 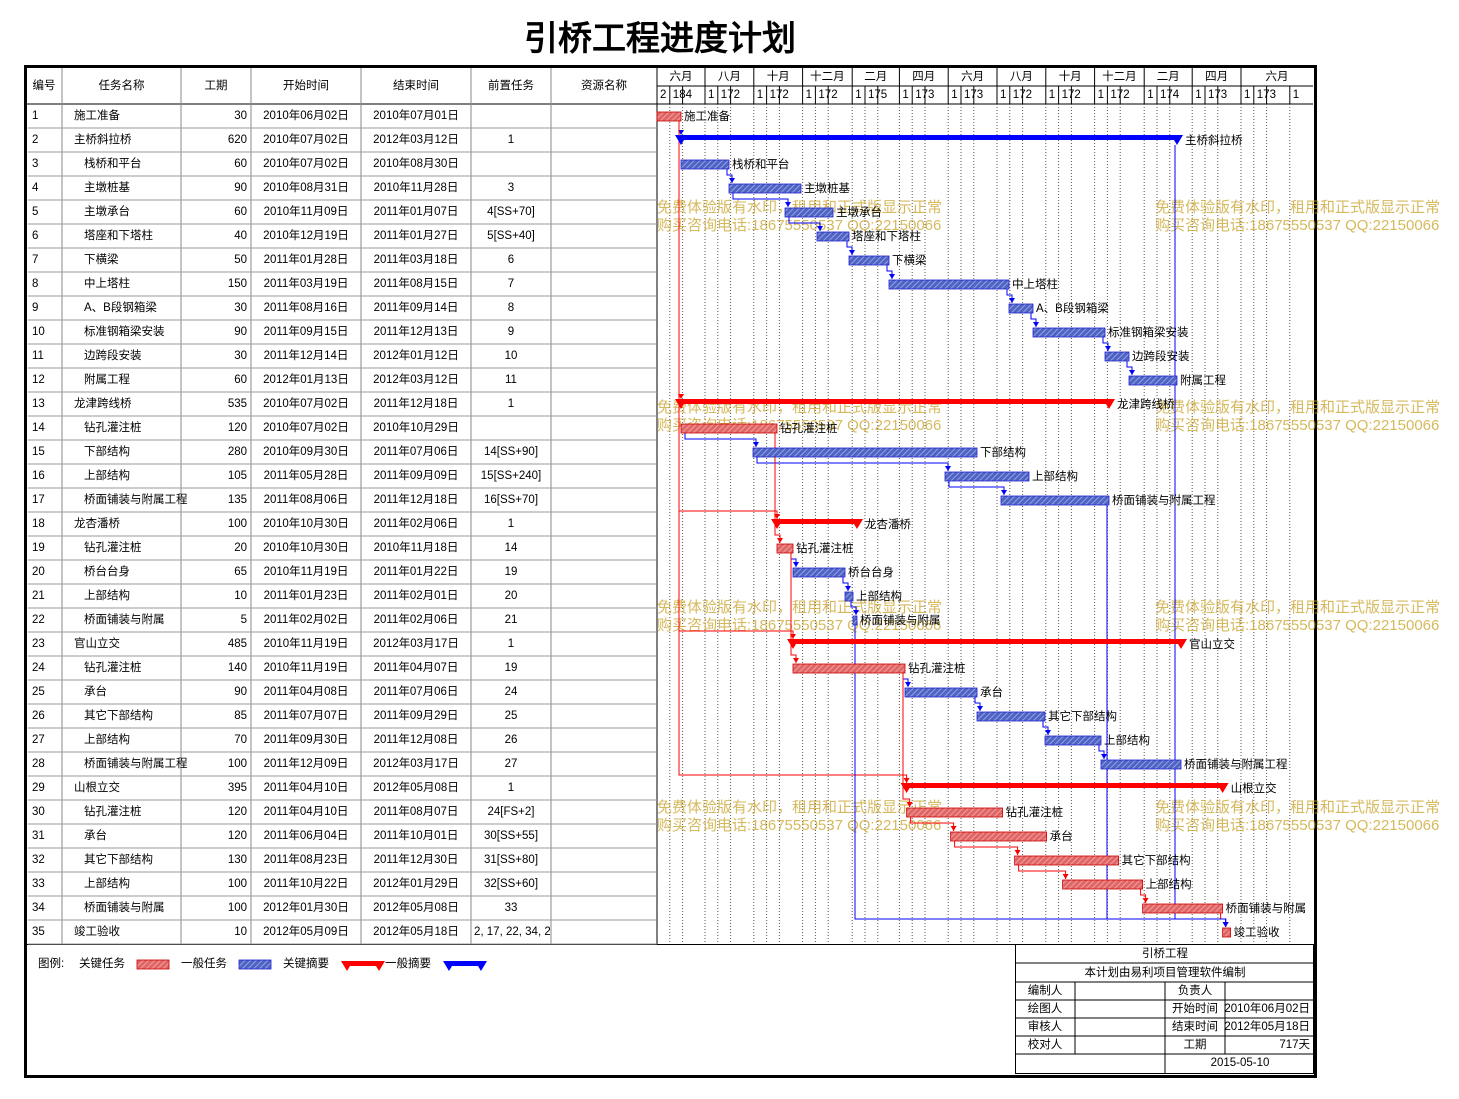 What do you see at coordinates (38, 572) in the screenshot?
I see `task-id: 20` at bounding box center [38, 572].